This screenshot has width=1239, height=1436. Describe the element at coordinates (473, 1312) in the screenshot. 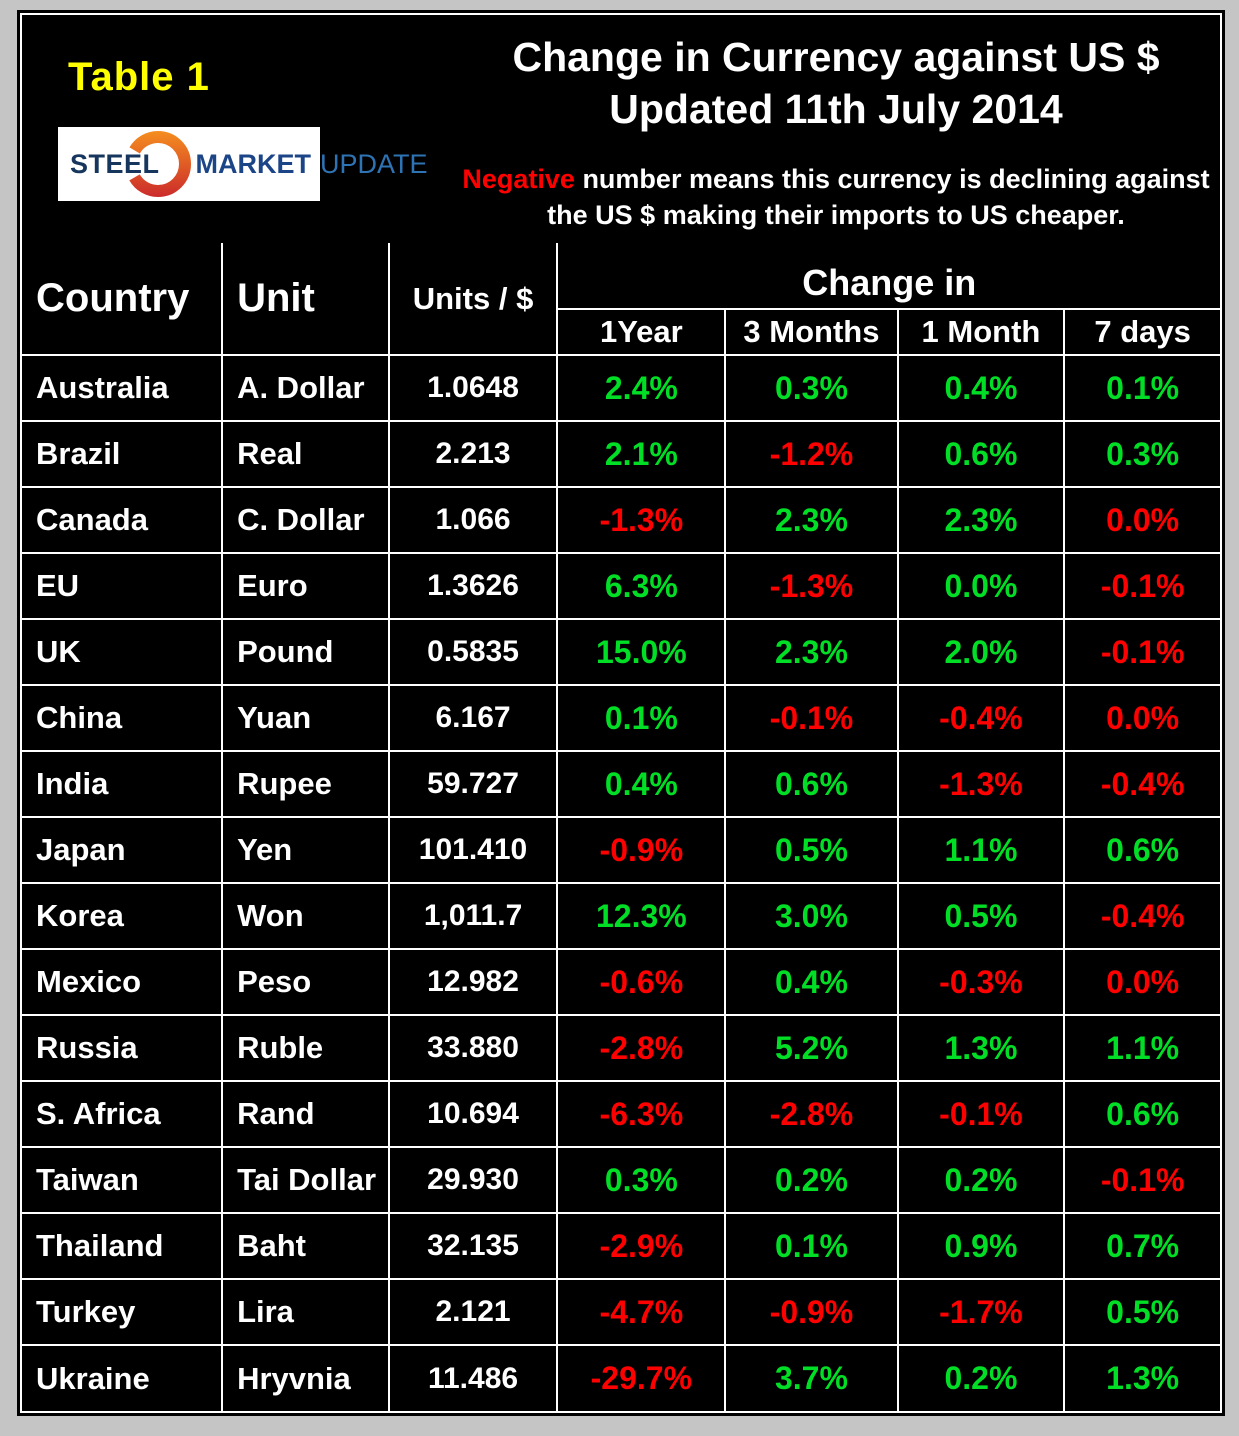

I see `units-per-dollar-cell: 2.121` at that location.